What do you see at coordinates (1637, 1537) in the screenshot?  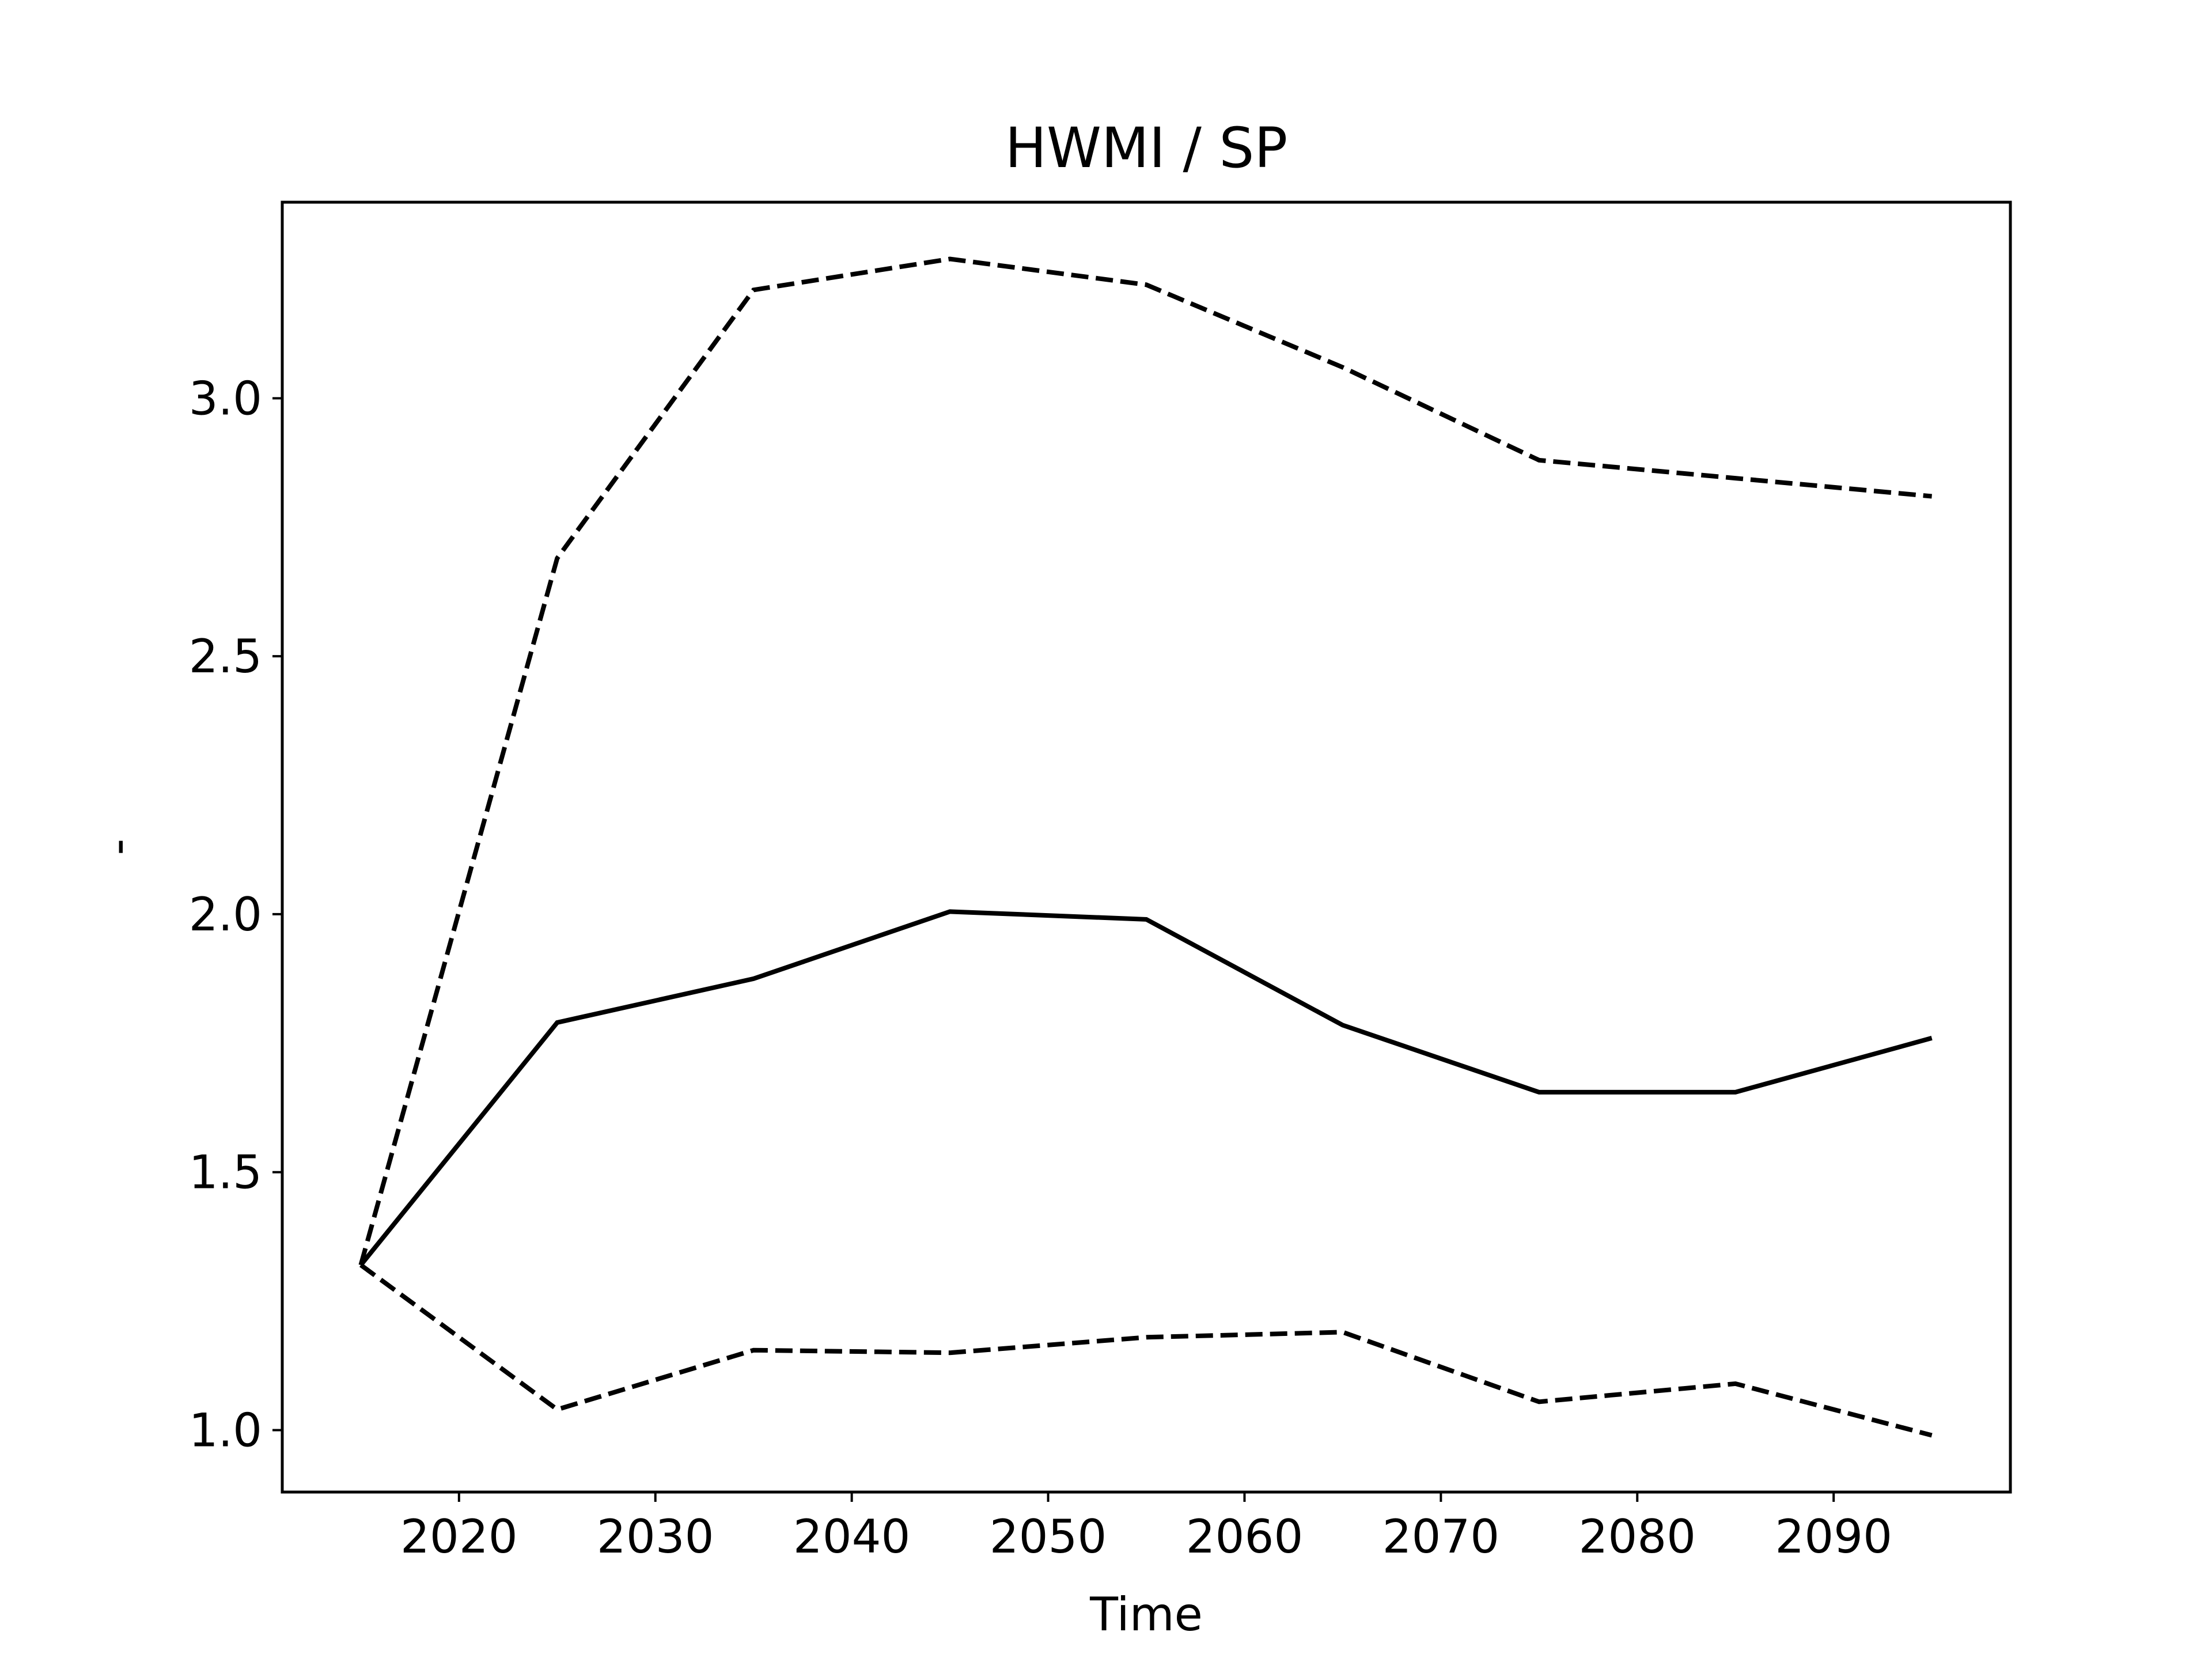 I see `x-tick-label: 2080` at bounding box center [1637, 1537].